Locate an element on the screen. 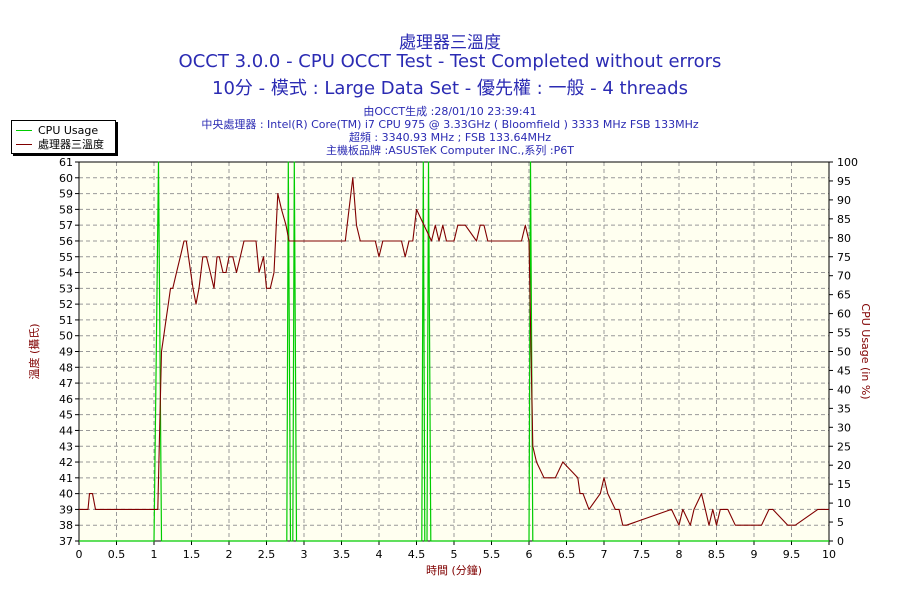 Image resolution: width=900 pixels, height=600 pixels. x-tick-label: 8 is located at coordinates (679, 554).